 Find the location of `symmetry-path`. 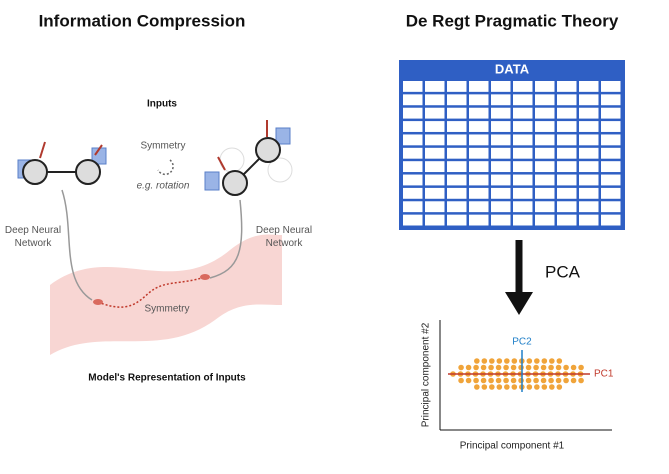

symmetry-path is located at coordinates (151, 292).